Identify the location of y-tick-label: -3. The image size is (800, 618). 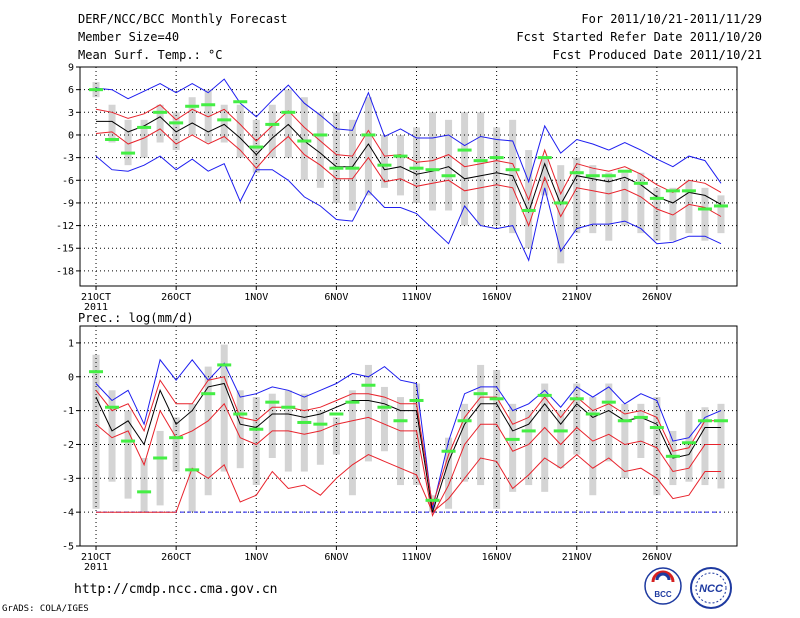
(68, 158).